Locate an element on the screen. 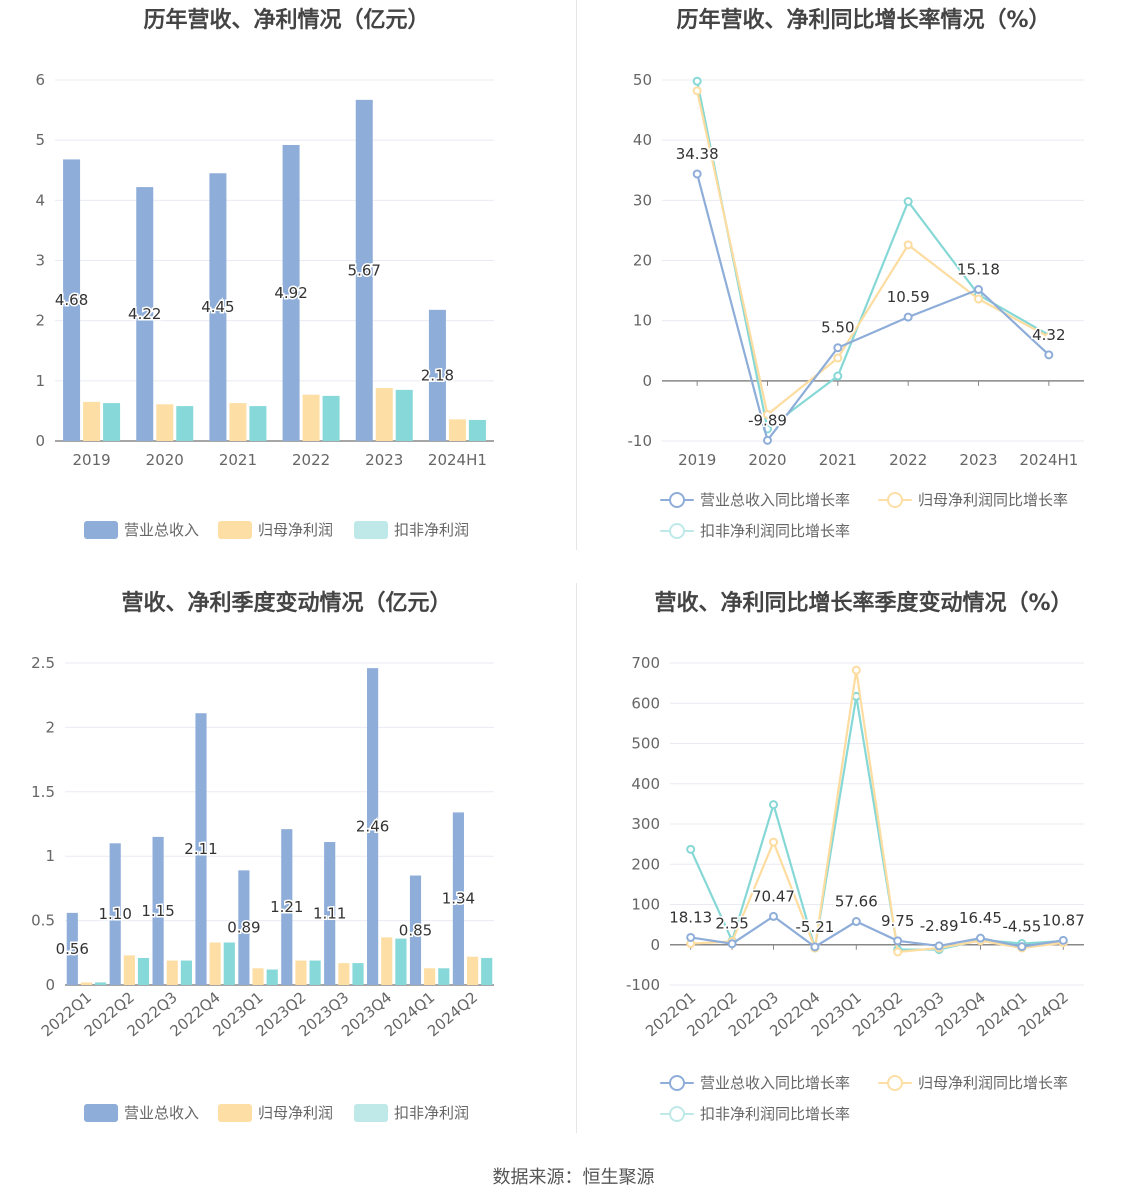 The image size is (1147, 1202). data-label: 2.11 is located at coordinates (200, 849).